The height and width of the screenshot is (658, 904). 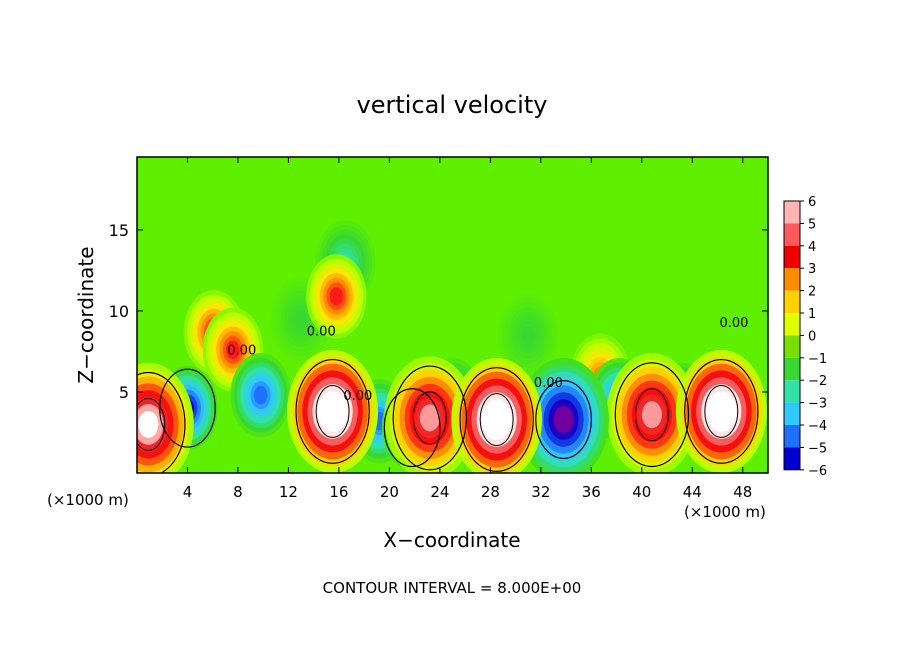 I want to click on colorbar-label: 6, so click(x=812, y=202).